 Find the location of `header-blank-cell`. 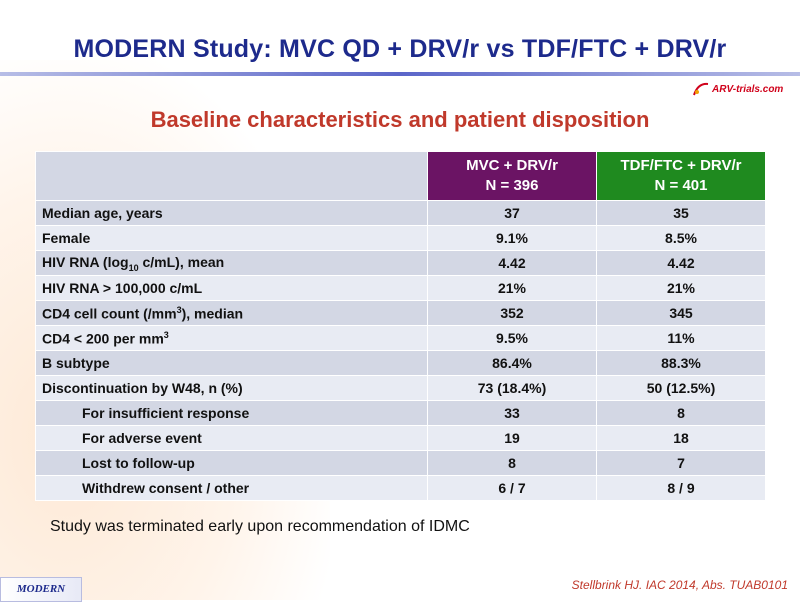

header-blank-cell is located at coordinates (231, 176).